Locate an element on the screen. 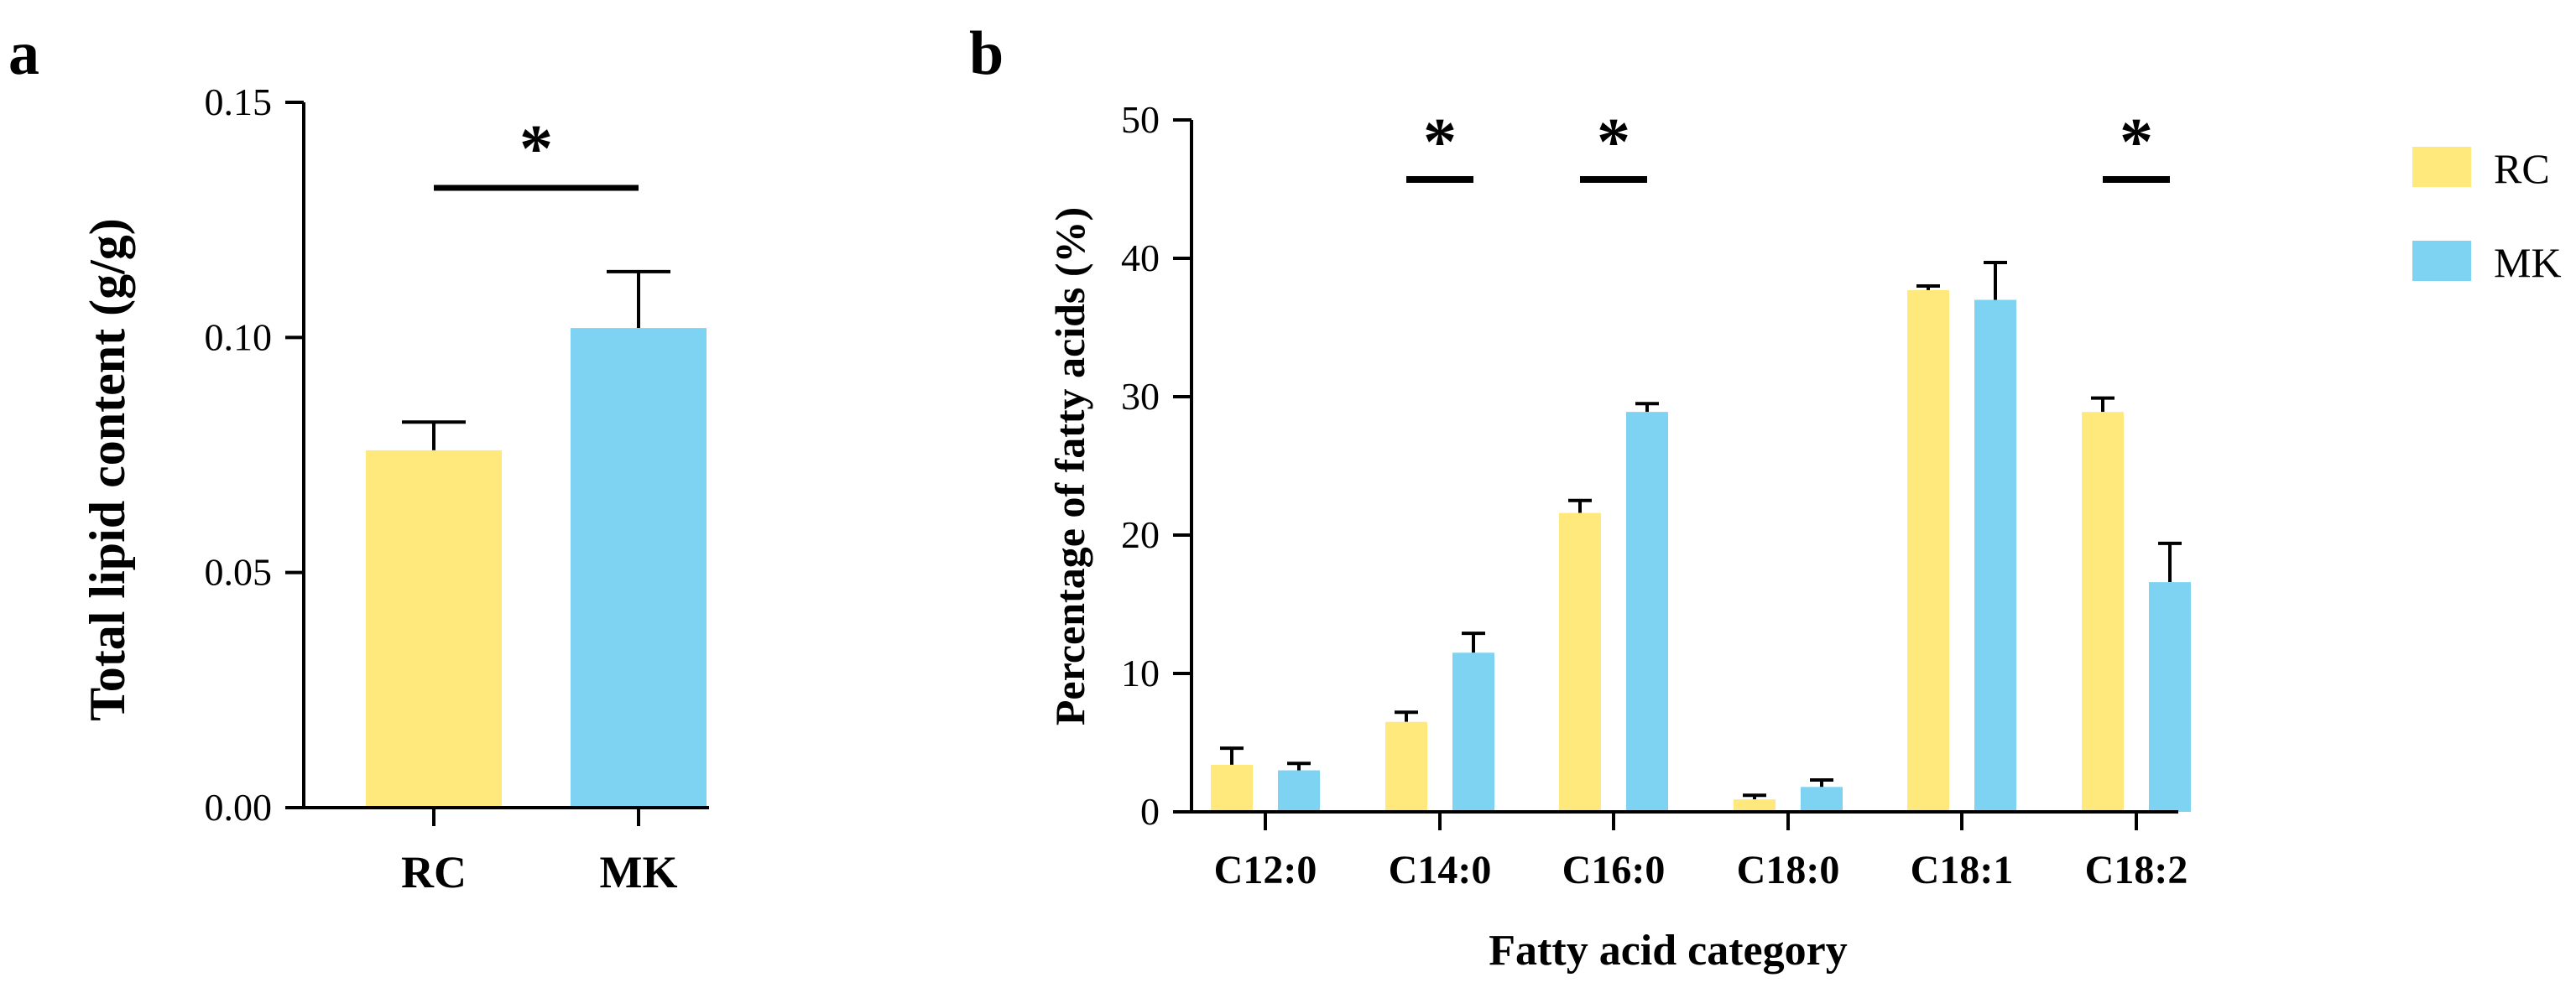 The image size is (2576, 993). bar-MK-C14:0 is located at coordinates (1473, 732).